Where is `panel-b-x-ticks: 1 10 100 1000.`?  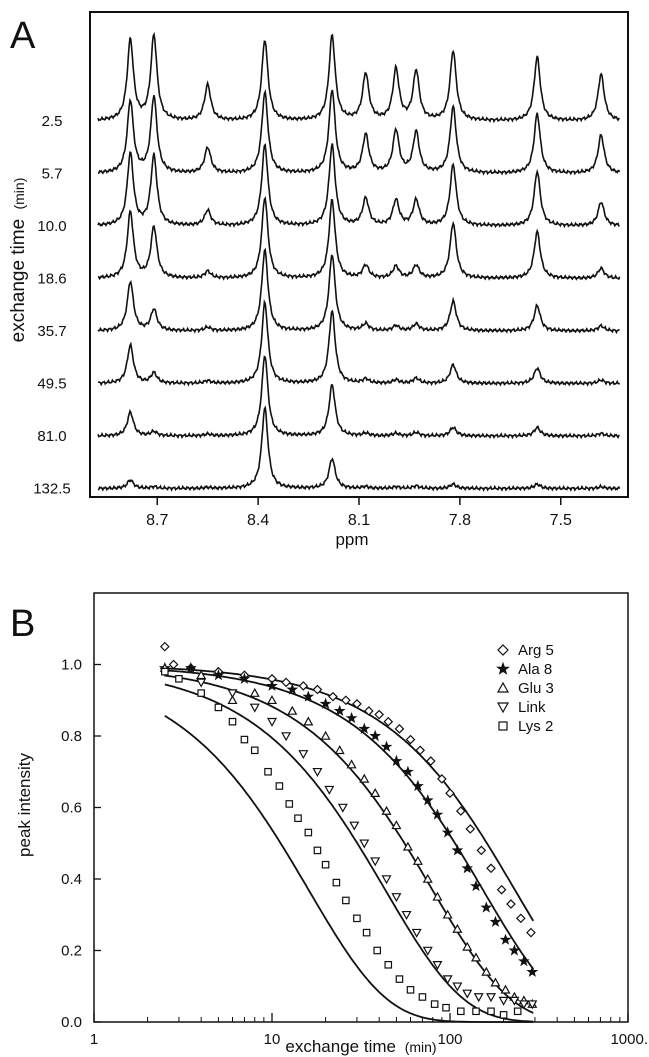
panel-b-x-ticks: 1 10 100 1000. is located at coordinates (369, 1030).